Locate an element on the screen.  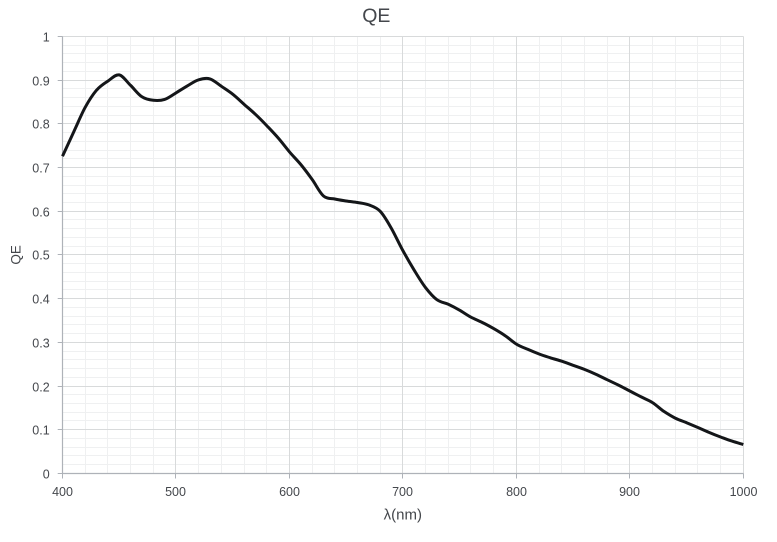
svg-text: 400 is located at coordinates (62, 492).